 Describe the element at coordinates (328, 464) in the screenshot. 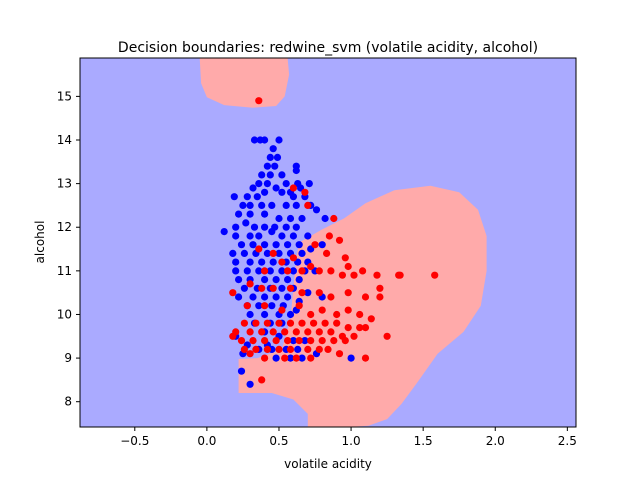

I see `x-axis-label: volatile acidity` at that location.